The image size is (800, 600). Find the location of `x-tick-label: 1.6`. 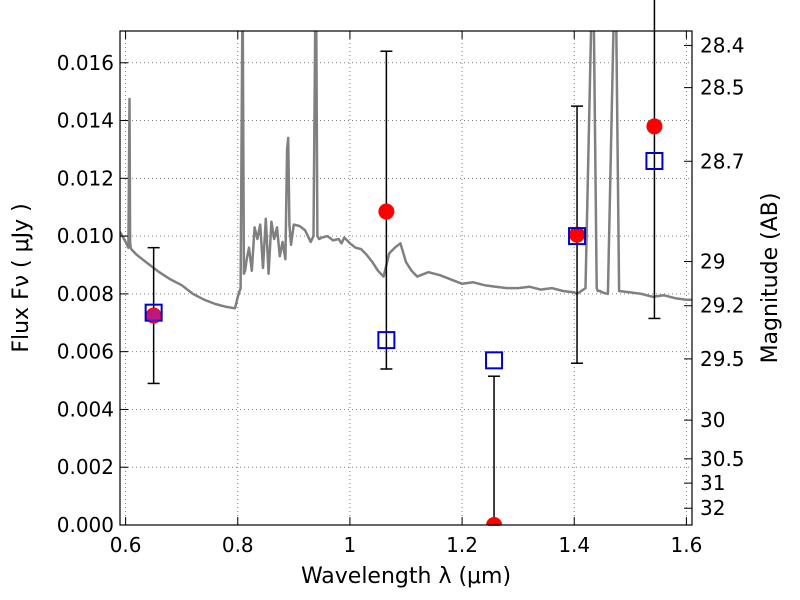

x-tick-label: 1.6 is located at coordinates (686, 545).